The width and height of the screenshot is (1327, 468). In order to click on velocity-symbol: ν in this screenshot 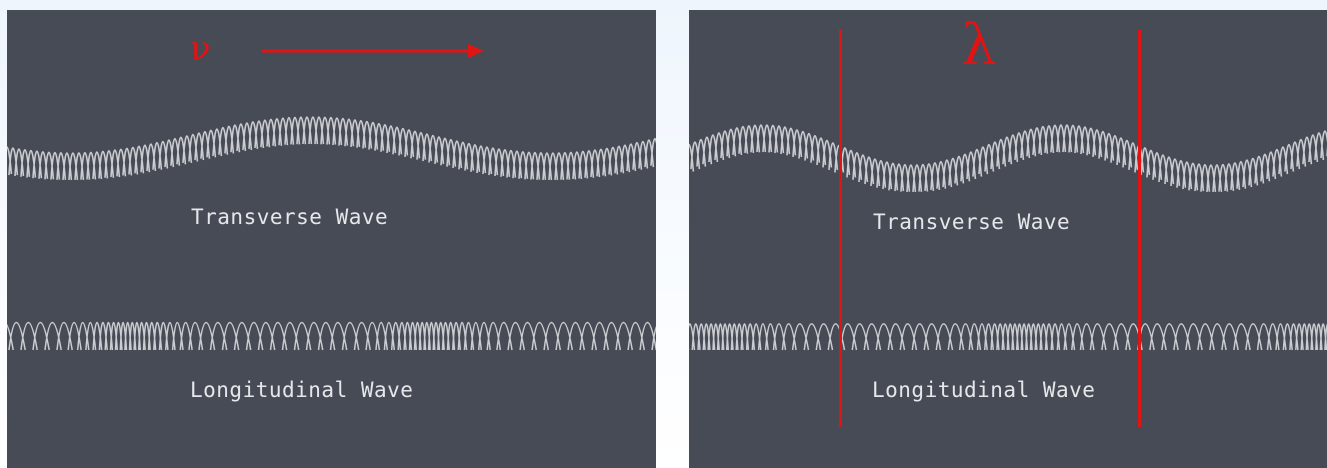, I will do `click(200, 49)`.